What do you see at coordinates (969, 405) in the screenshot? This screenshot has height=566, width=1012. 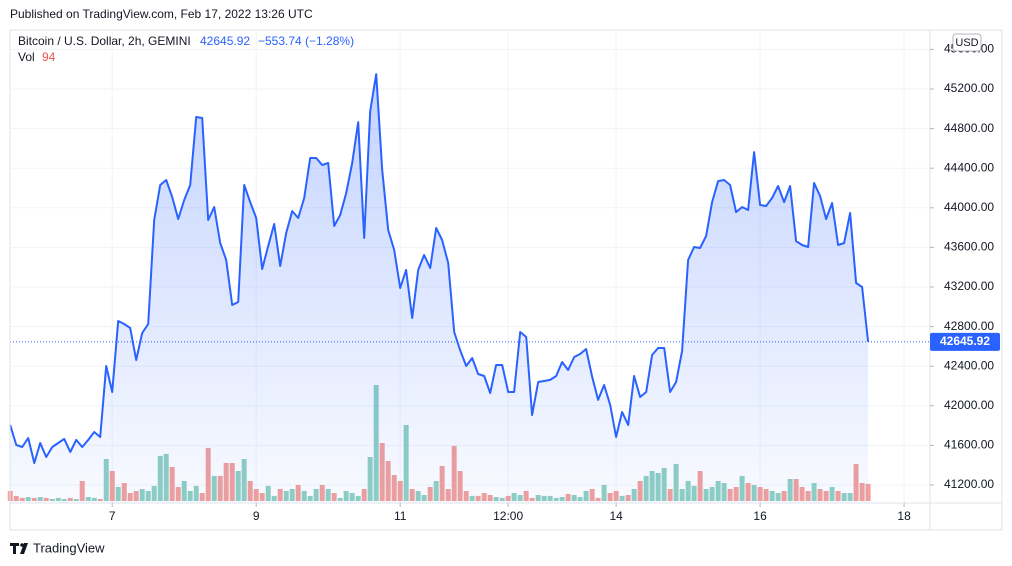 I see `y-tick-label: 42000.00` at bounding box center [969, 405].